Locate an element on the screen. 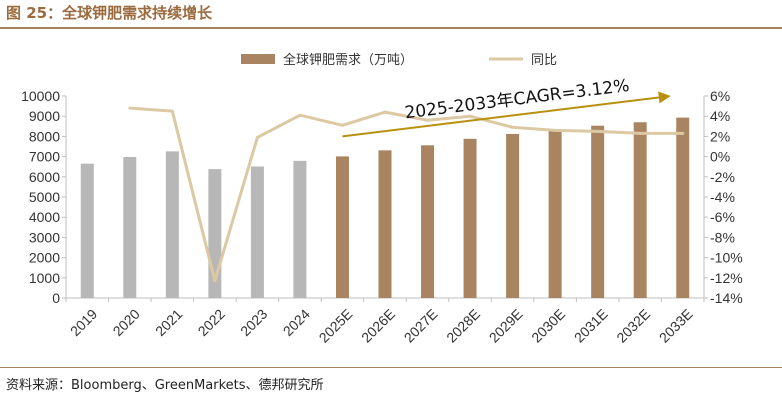  bar-2028E is located at coordinates (470, 218).